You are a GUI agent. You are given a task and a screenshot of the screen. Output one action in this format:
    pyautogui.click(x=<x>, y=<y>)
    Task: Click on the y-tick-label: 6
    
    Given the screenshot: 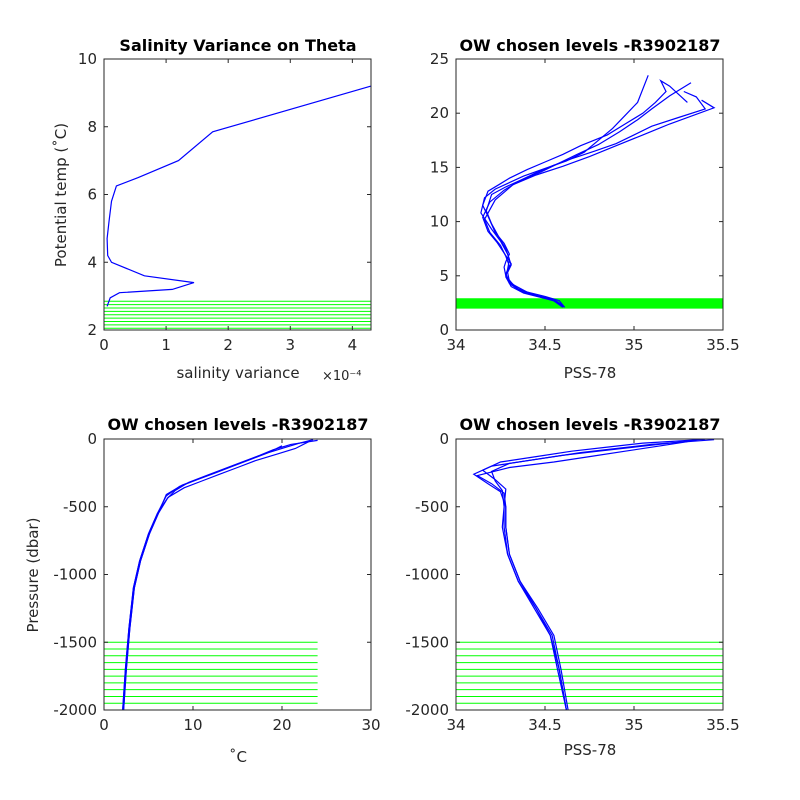 What is the action you would take?
    pyautogui.click(x=92, y=195)
    